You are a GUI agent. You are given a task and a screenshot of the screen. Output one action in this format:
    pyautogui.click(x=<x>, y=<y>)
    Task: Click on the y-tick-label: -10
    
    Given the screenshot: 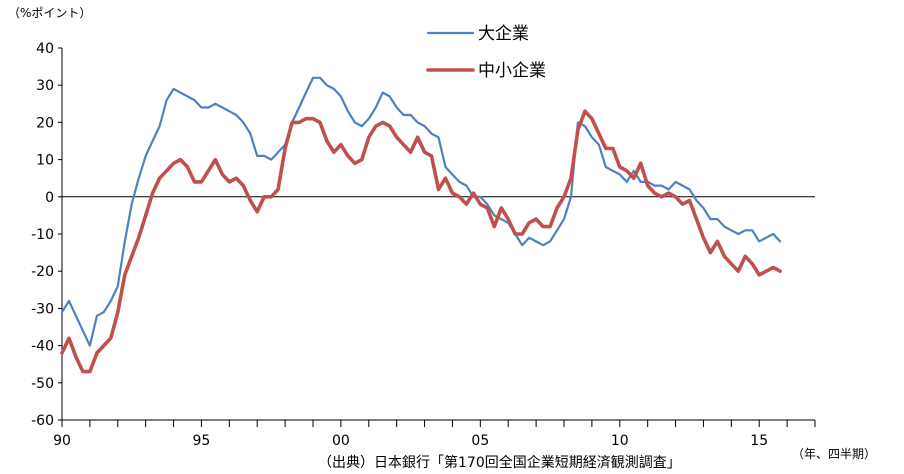 What is the action you would take?
    pyautogui.click(x=42, y=235)
    